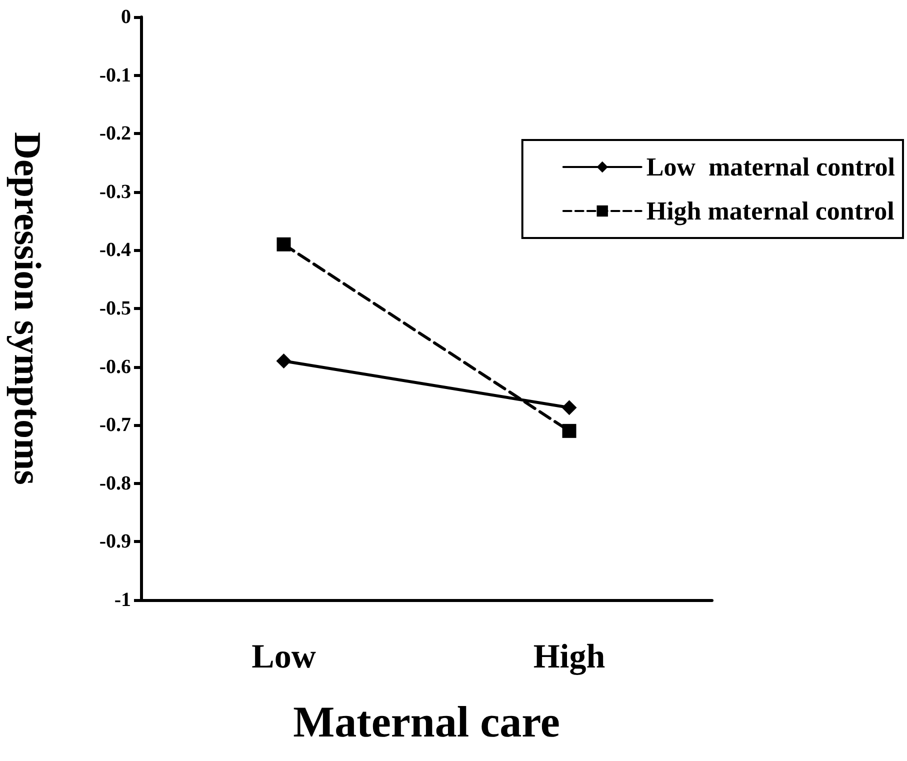 This screenshot has height=761, width=907. What do you see at coordinates (569, 657) in the screenshot?
I see `x-tick-label: High` at bounding box center [569, 657].